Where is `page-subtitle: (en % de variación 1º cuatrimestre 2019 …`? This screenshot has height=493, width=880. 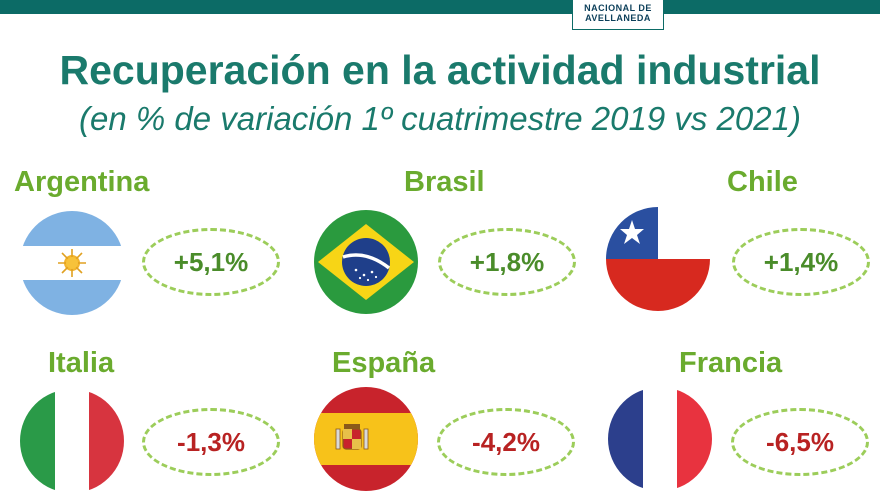 page-subtitle: (en % de variación 1º cuatrimestre 2019 … is located at coordinates (440, 118).